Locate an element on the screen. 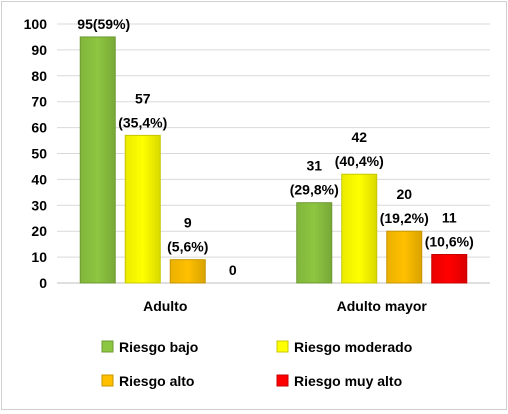 The image size is (508, 414). data-label: (35,4%) is located at coordinates (142, 122).